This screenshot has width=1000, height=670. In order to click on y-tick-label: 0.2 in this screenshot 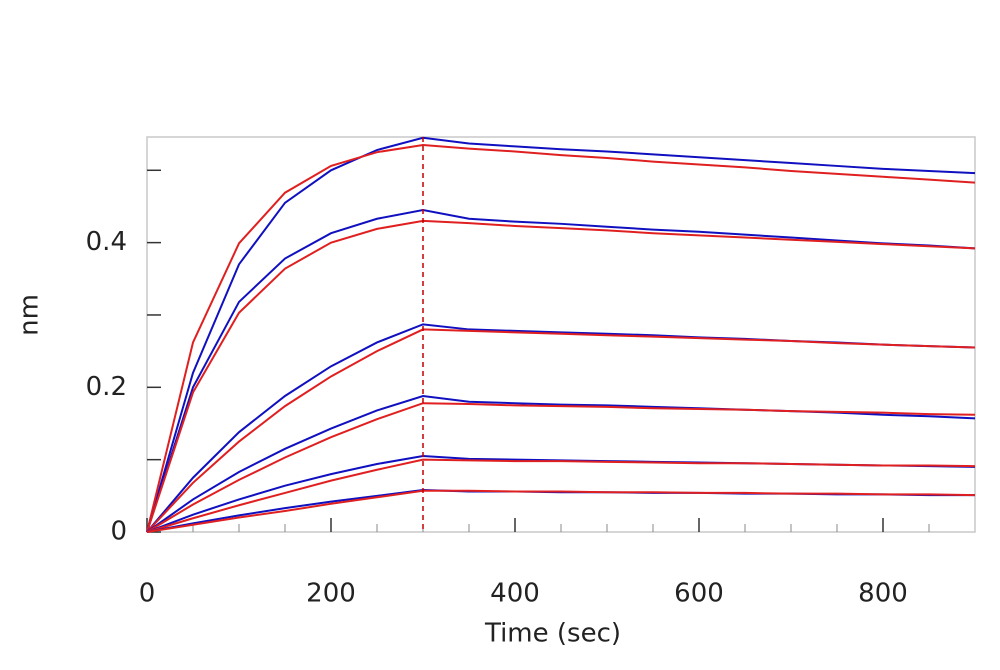, I will do `click(106, 387)`.